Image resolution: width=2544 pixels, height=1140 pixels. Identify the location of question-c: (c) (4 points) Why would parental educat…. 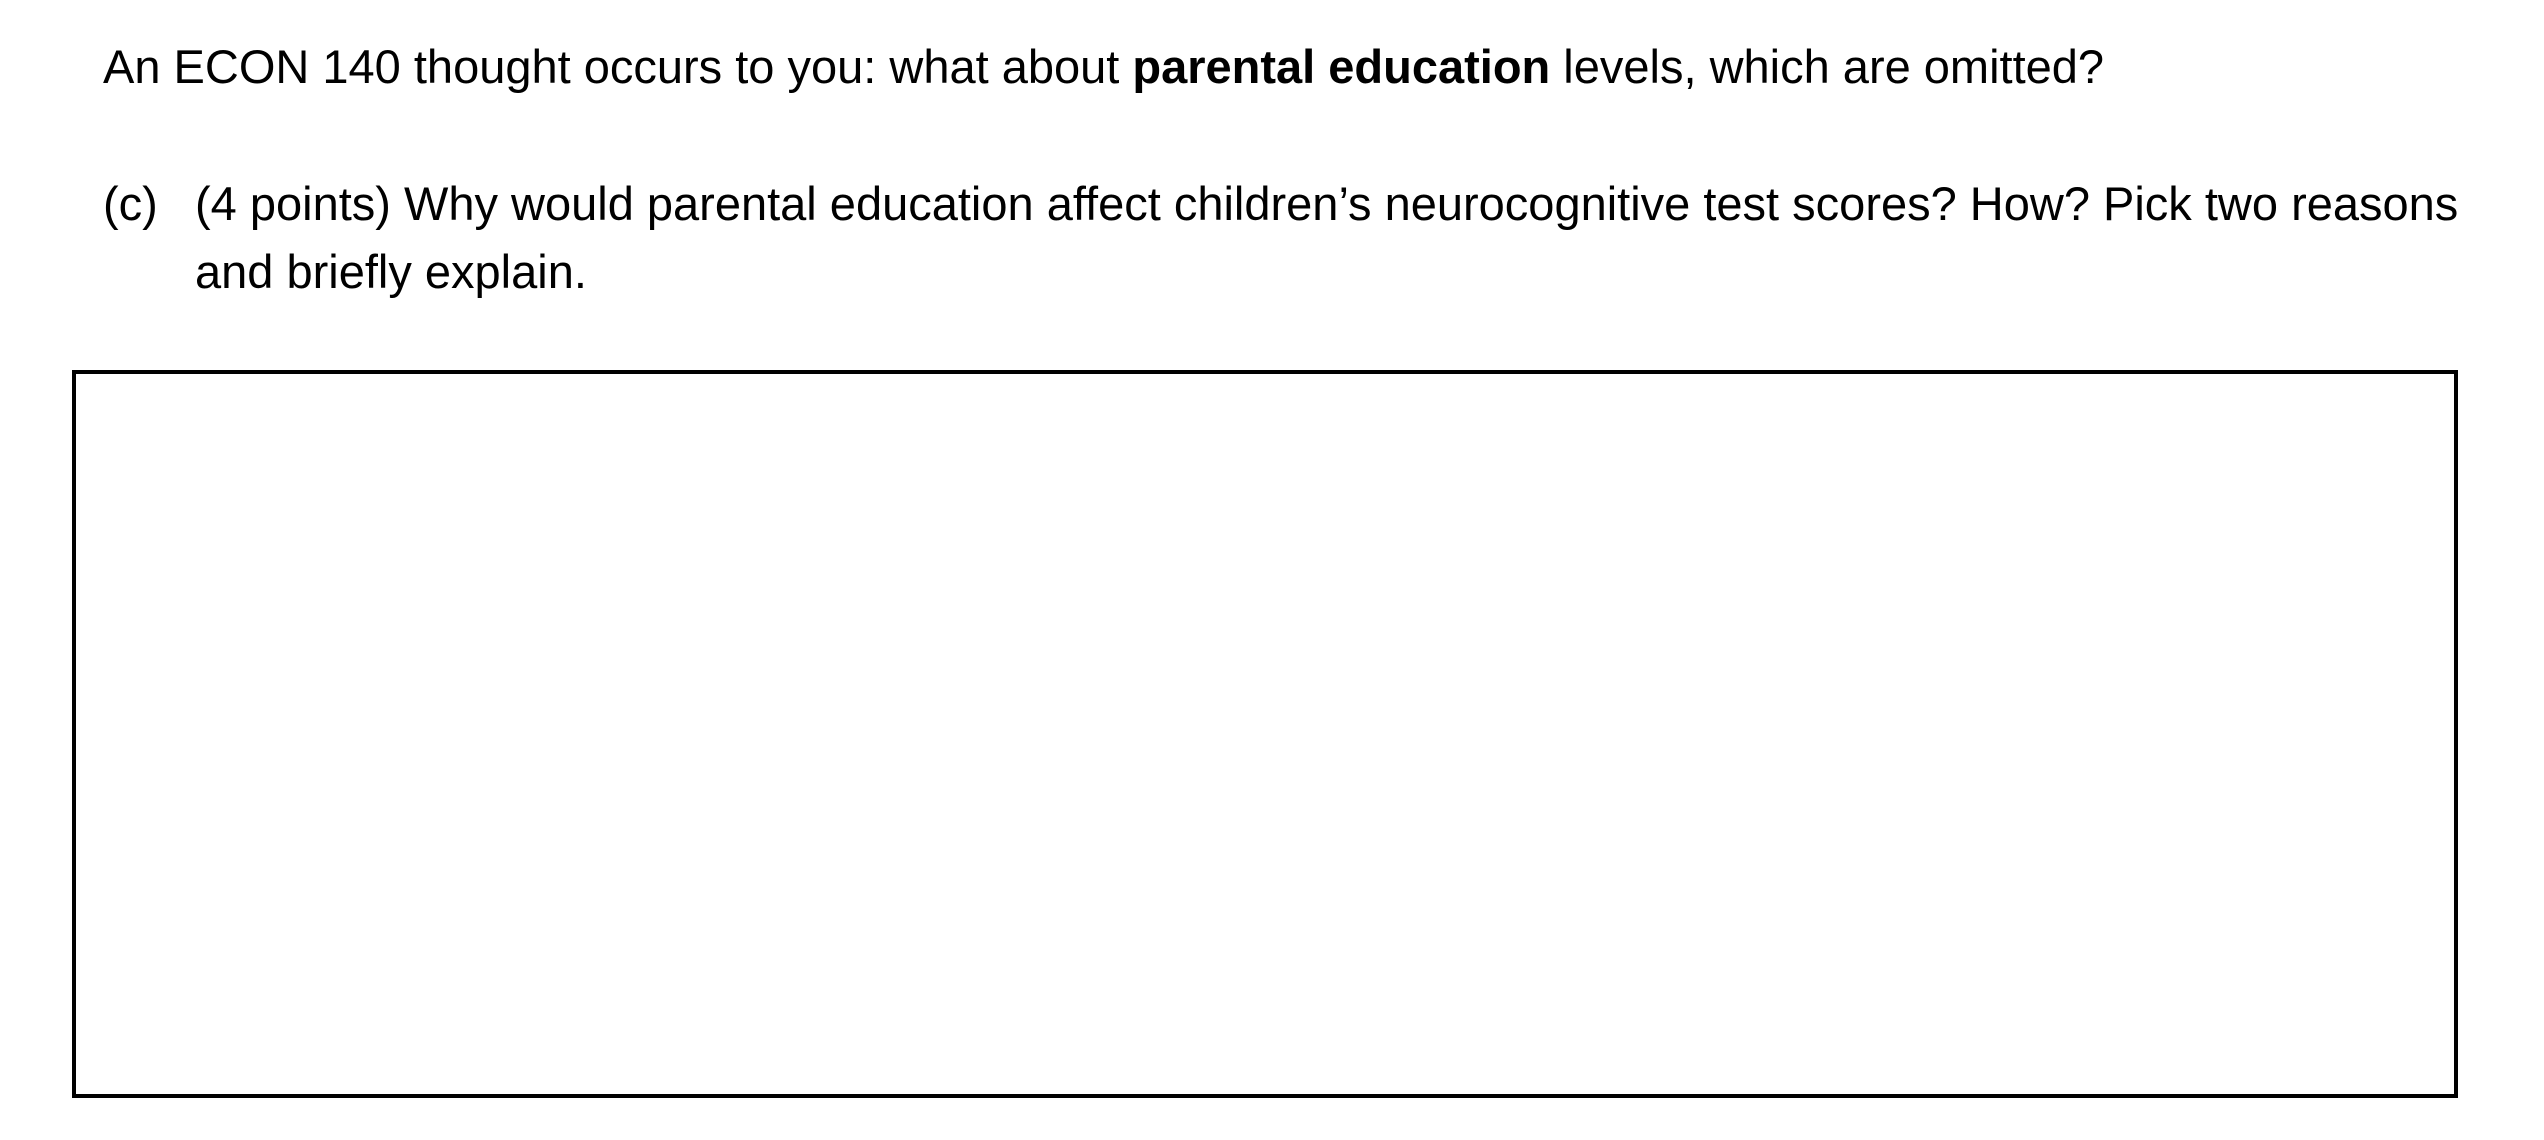
(1303, 238).